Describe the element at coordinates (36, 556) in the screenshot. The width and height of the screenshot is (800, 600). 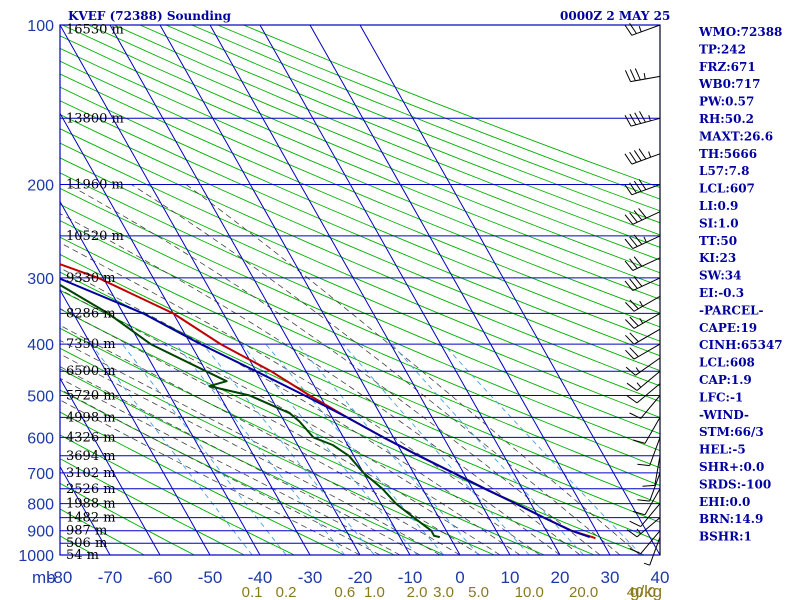
I see `pressure-tick-label: 1000` at that location.